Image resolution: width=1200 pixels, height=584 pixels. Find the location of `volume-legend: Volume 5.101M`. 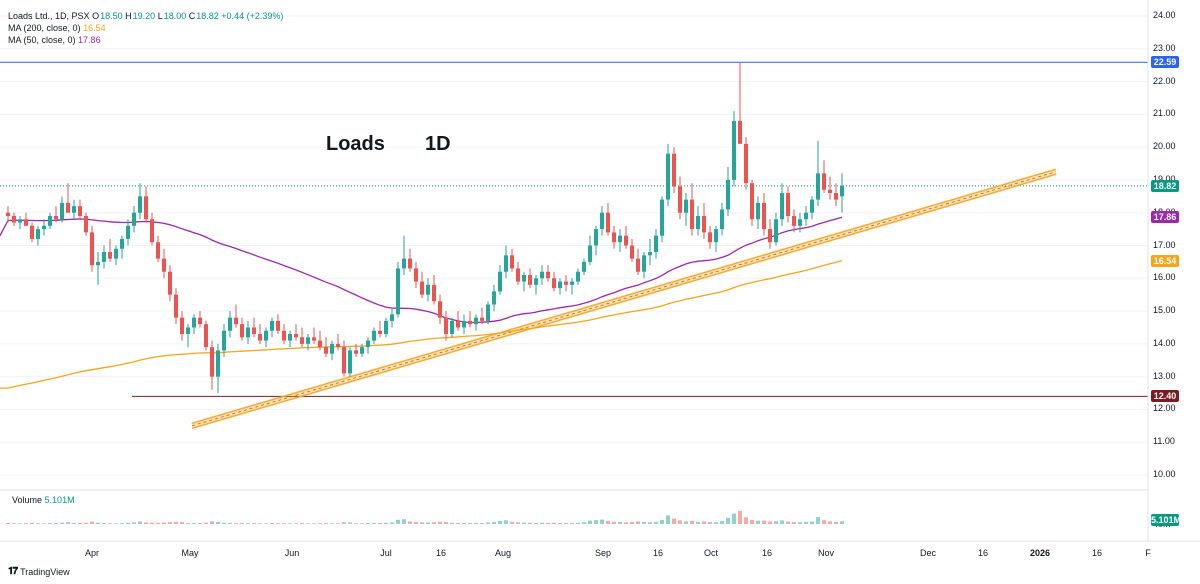

volume-legend: Volume 5.101M is located at coordinates (43, 500).